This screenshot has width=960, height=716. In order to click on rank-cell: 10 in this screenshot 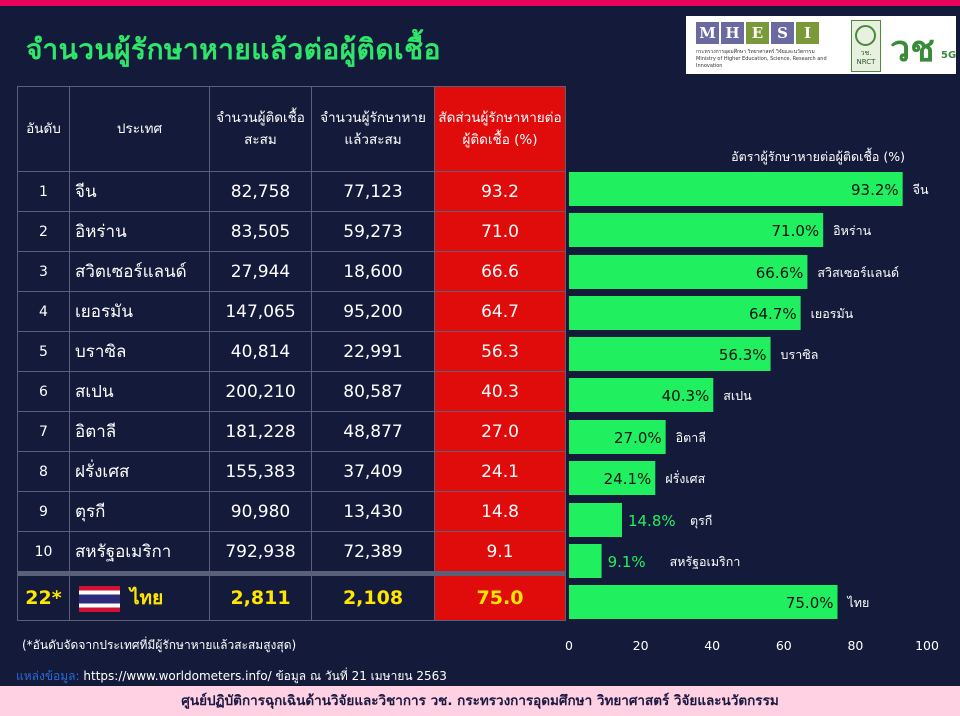, I will do `click(43, 552)`.